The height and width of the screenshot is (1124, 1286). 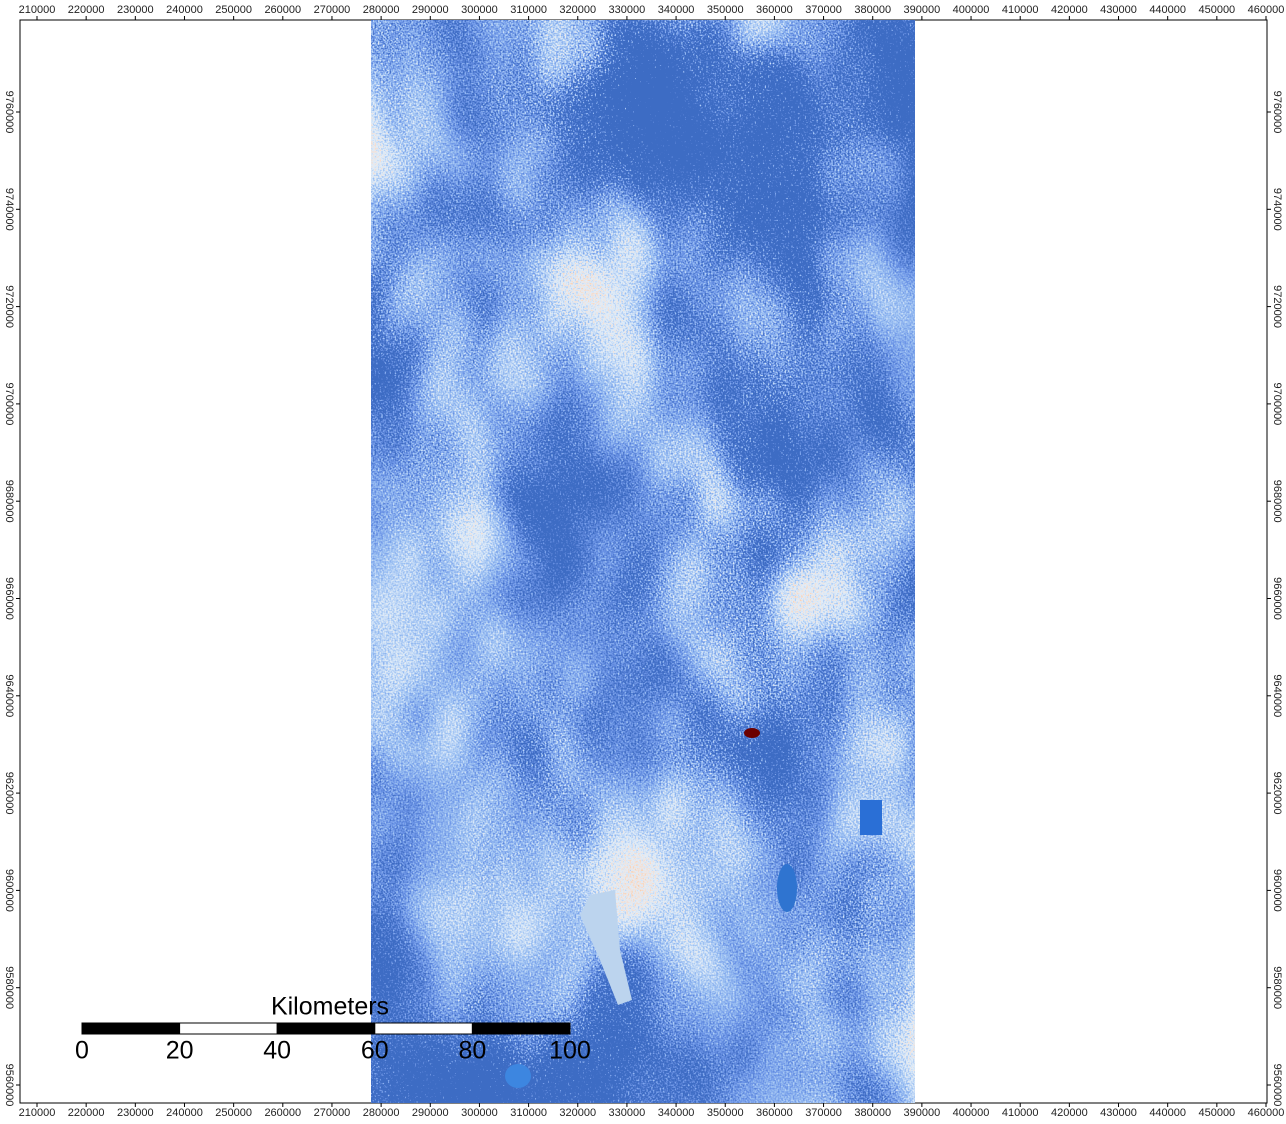 I want to click on x-label-top: 370000, so click(x=823, y=10).